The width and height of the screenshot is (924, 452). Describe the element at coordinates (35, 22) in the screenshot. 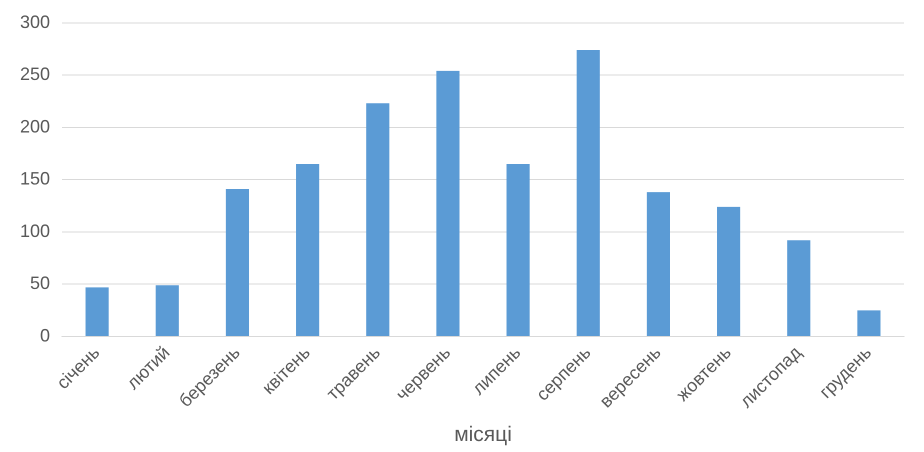

I see `y-tick-label: 300` at that location.